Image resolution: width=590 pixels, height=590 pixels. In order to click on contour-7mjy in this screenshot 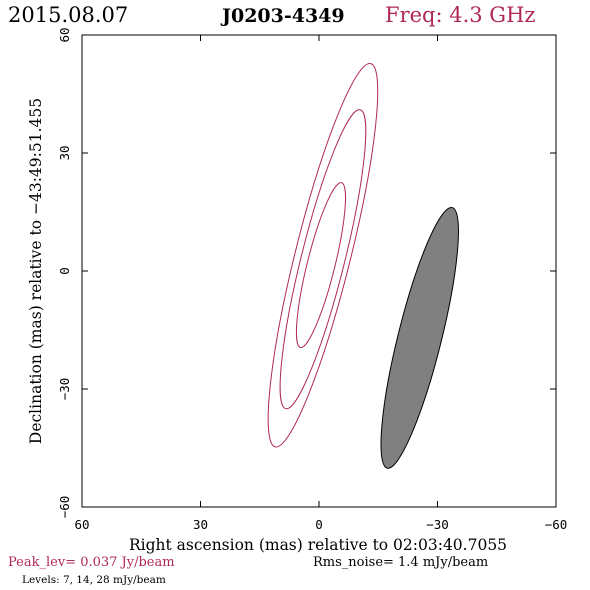, I will do `click(323, 255)`.